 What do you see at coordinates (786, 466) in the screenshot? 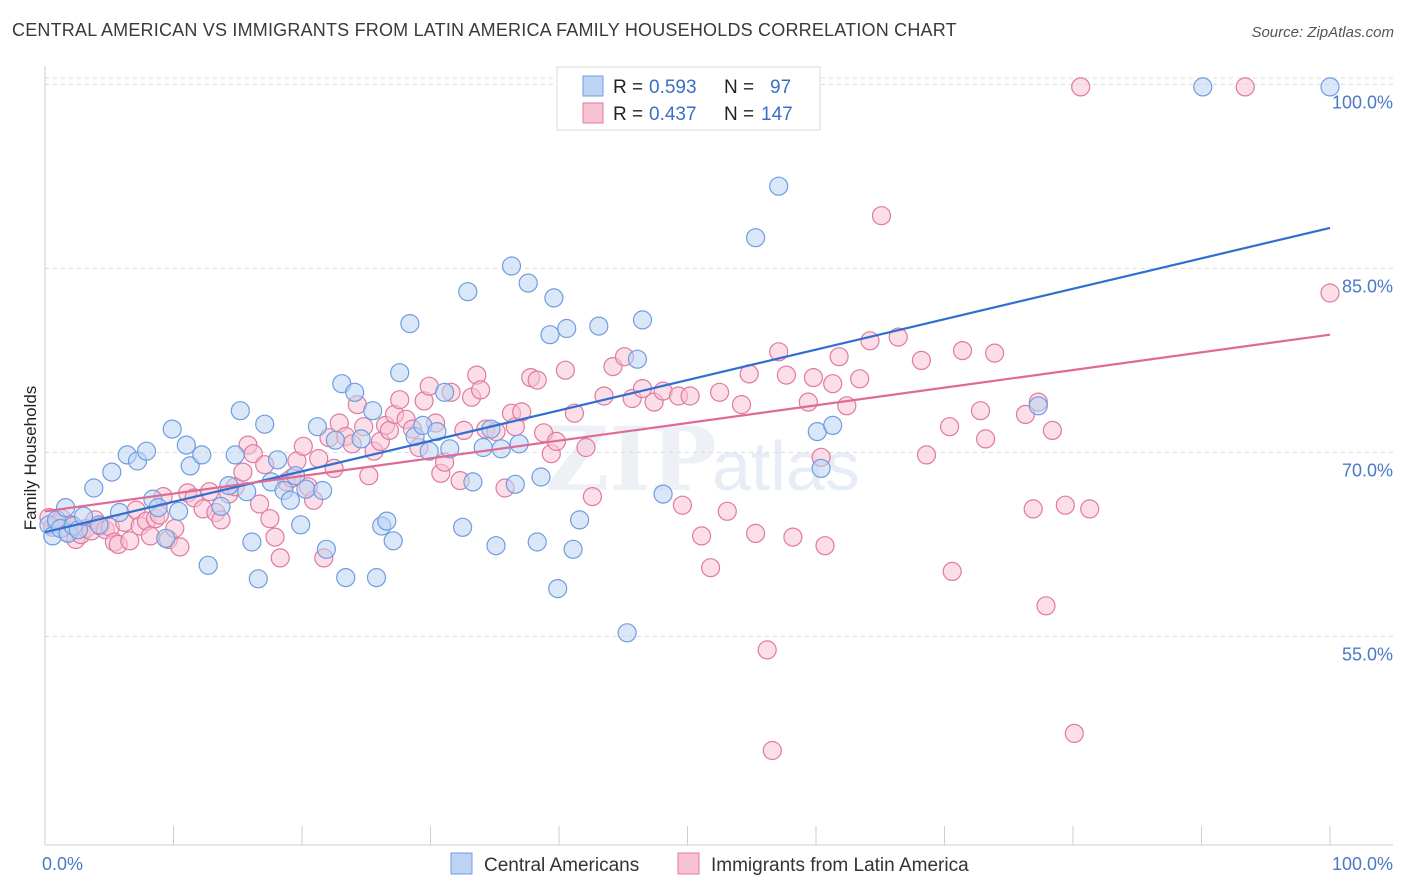
I see `watermark-atlas: atlas` at bounding box center [786, 466].